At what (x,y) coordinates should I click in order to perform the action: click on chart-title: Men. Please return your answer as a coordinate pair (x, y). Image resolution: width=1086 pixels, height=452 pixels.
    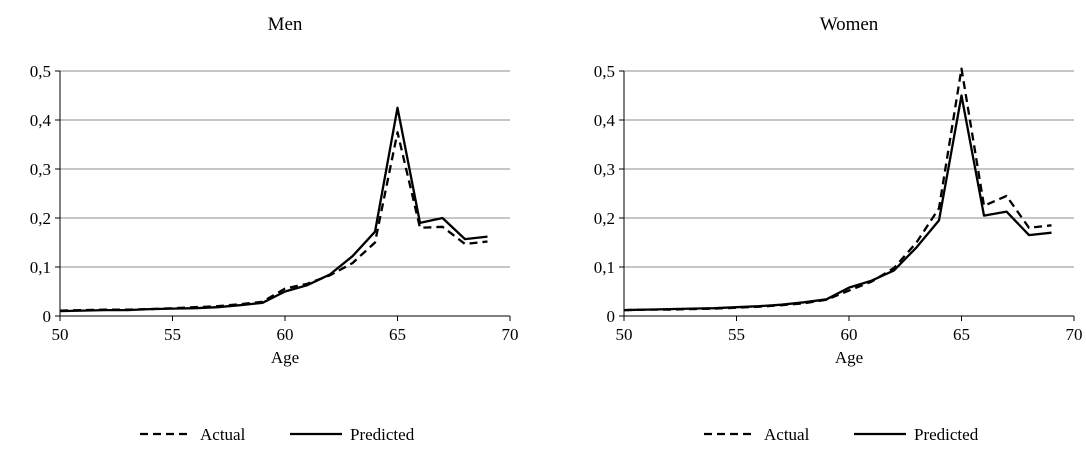
    Looking at the image, I should click on (285, 24).